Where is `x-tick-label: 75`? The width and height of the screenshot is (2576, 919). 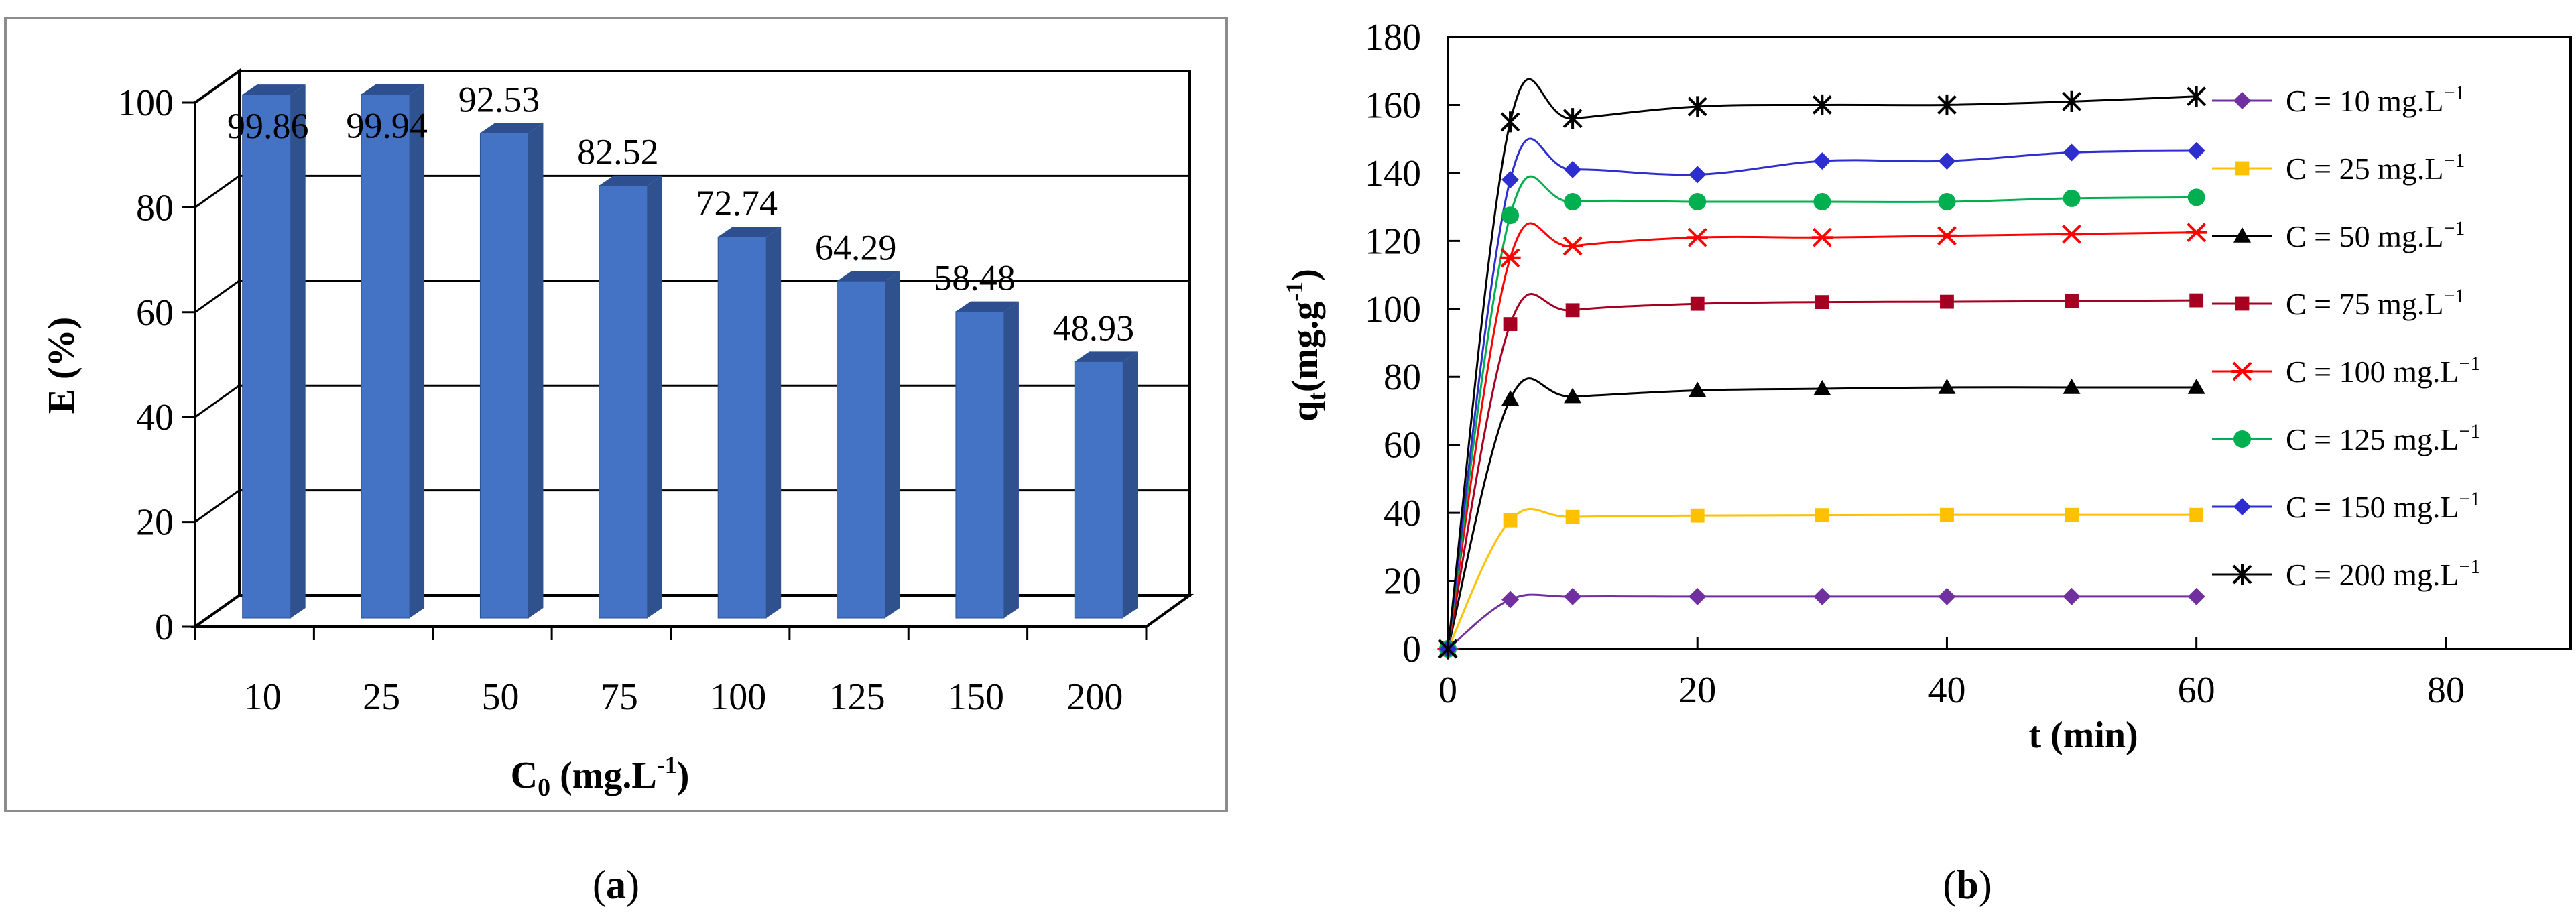
x-tick-label: 75 is located at coordinates (620, 697).